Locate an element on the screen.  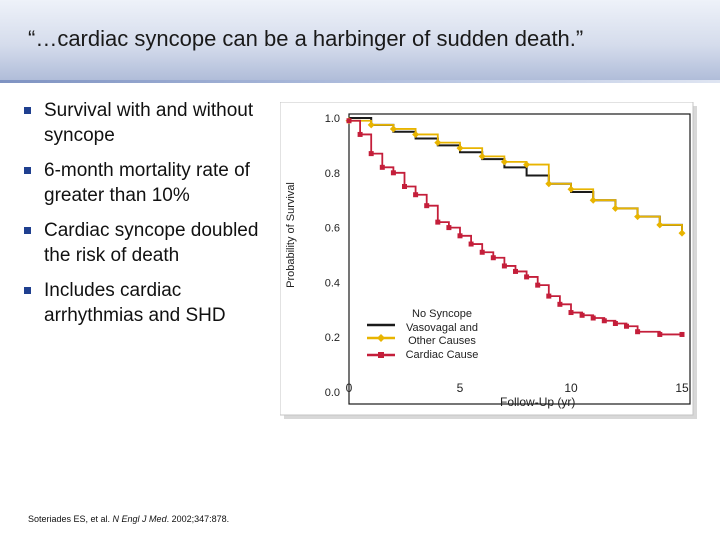
legend-label: Other Causes is located at coordinates (442, 341).